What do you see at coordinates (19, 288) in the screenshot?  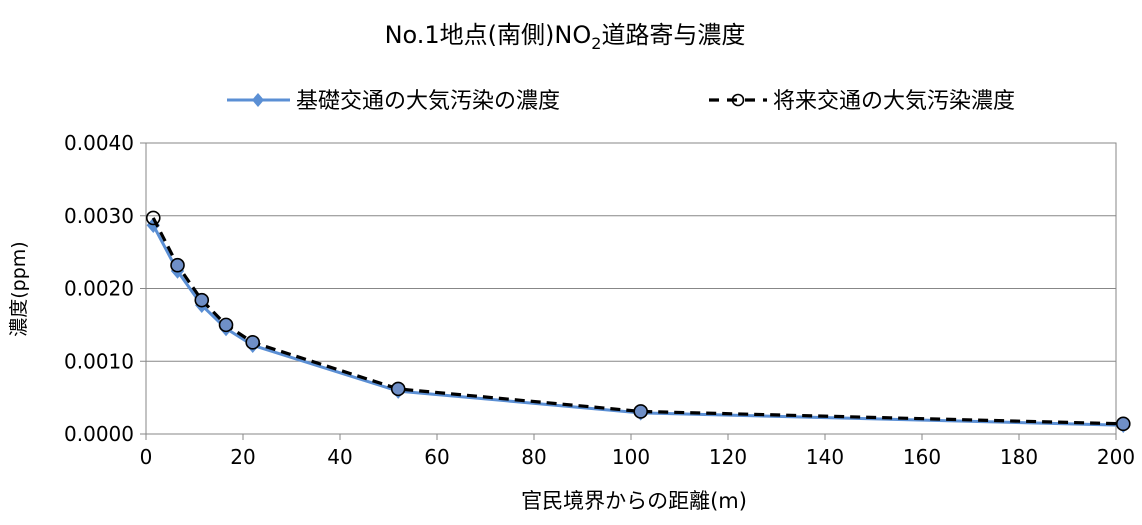 I see `y-axis-label: 濃度(ppm)` at bounding box center [19, 288].